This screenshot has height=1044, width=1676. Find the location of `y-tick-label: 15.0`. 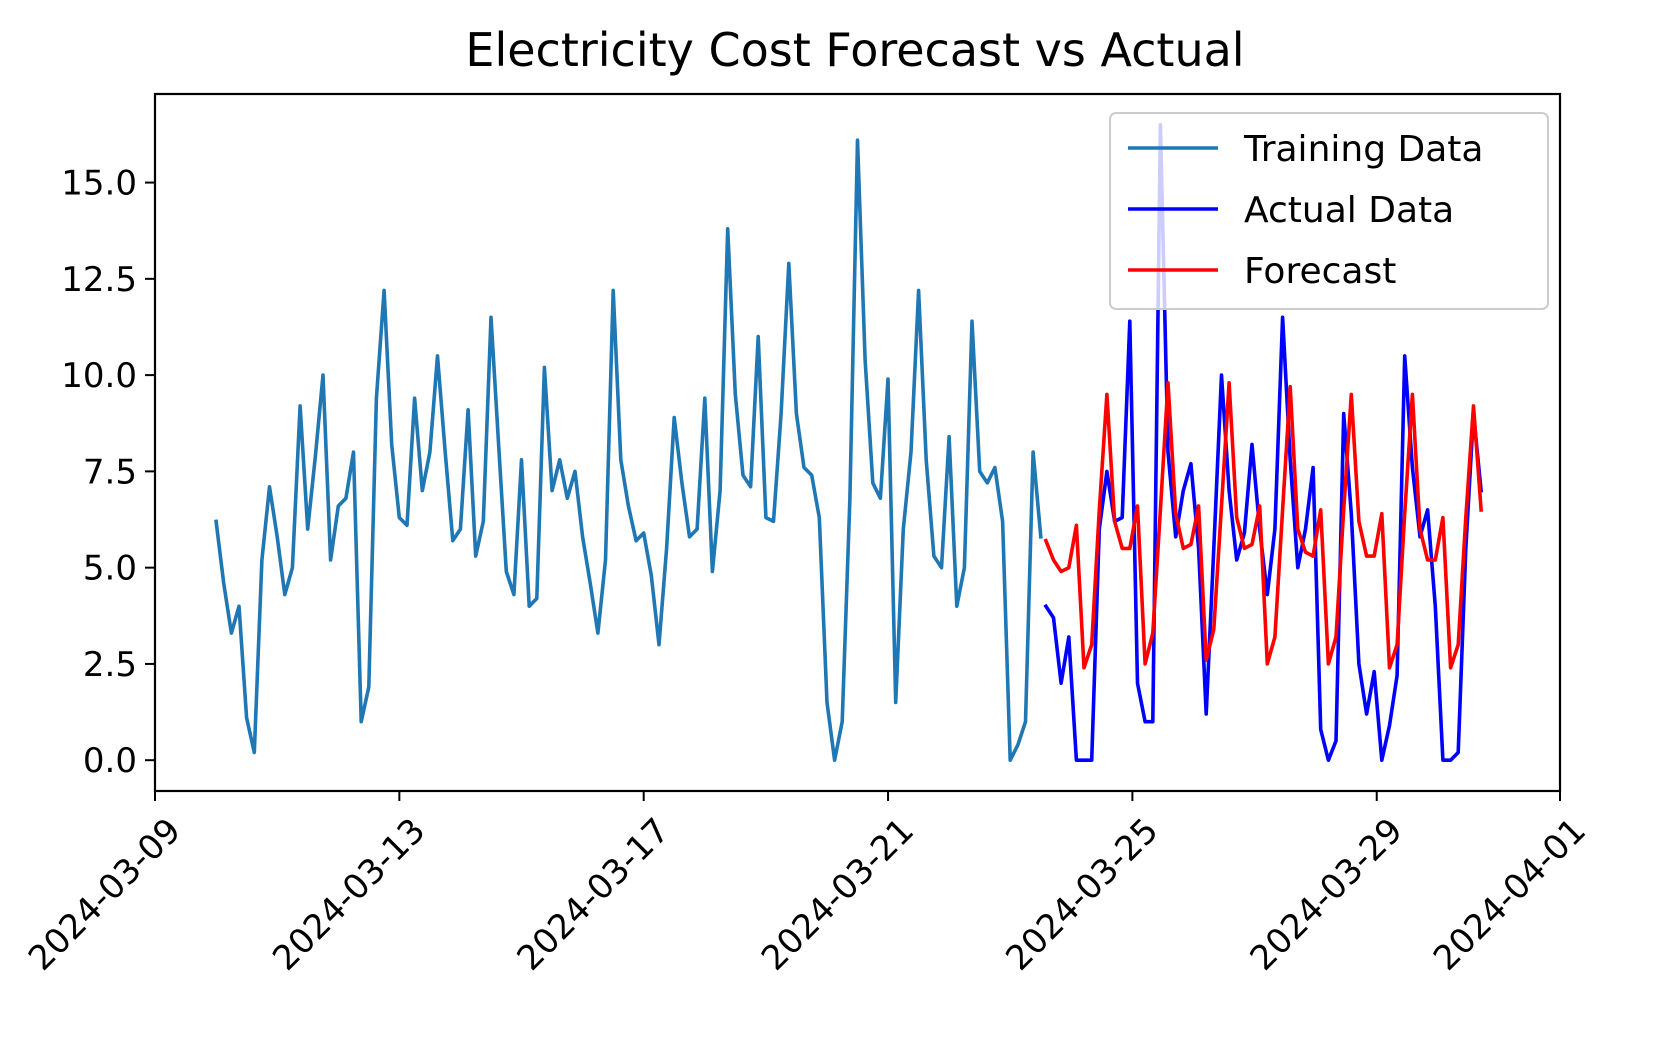

y-tick-label: 15.0 is located at coordinates (99, 184).